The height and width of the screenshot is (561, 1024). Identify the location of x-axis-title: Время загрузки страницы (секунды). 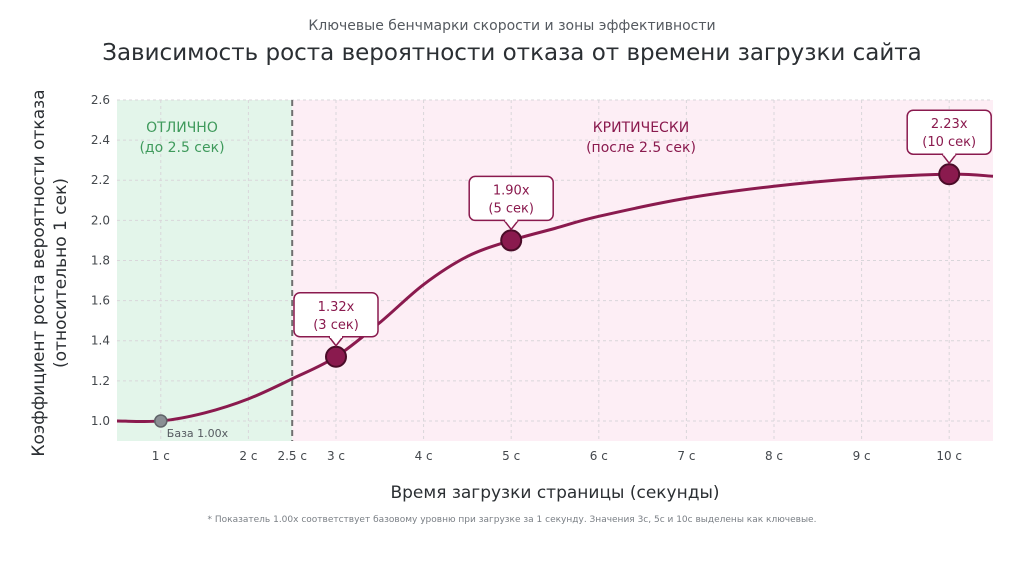
(554, 493).